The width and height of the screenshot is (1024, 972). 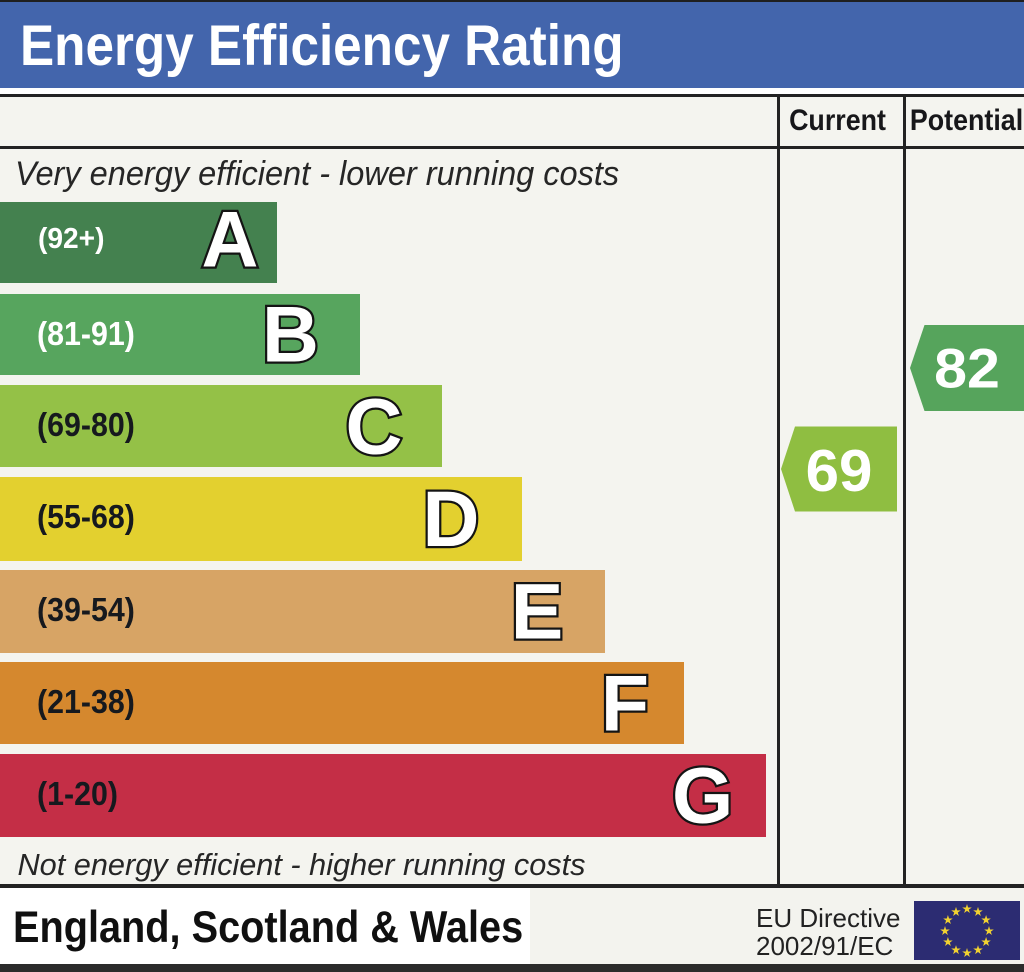 What do you see at coordinates (451, 519) in the screenshot?
I see `svg-text: D` at bounding box center [451, 519].